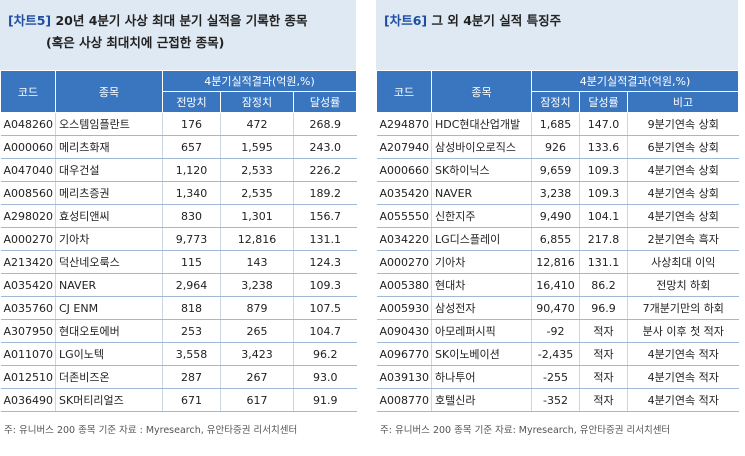  I want to click on cell-code: A036490, so click(28, 400).